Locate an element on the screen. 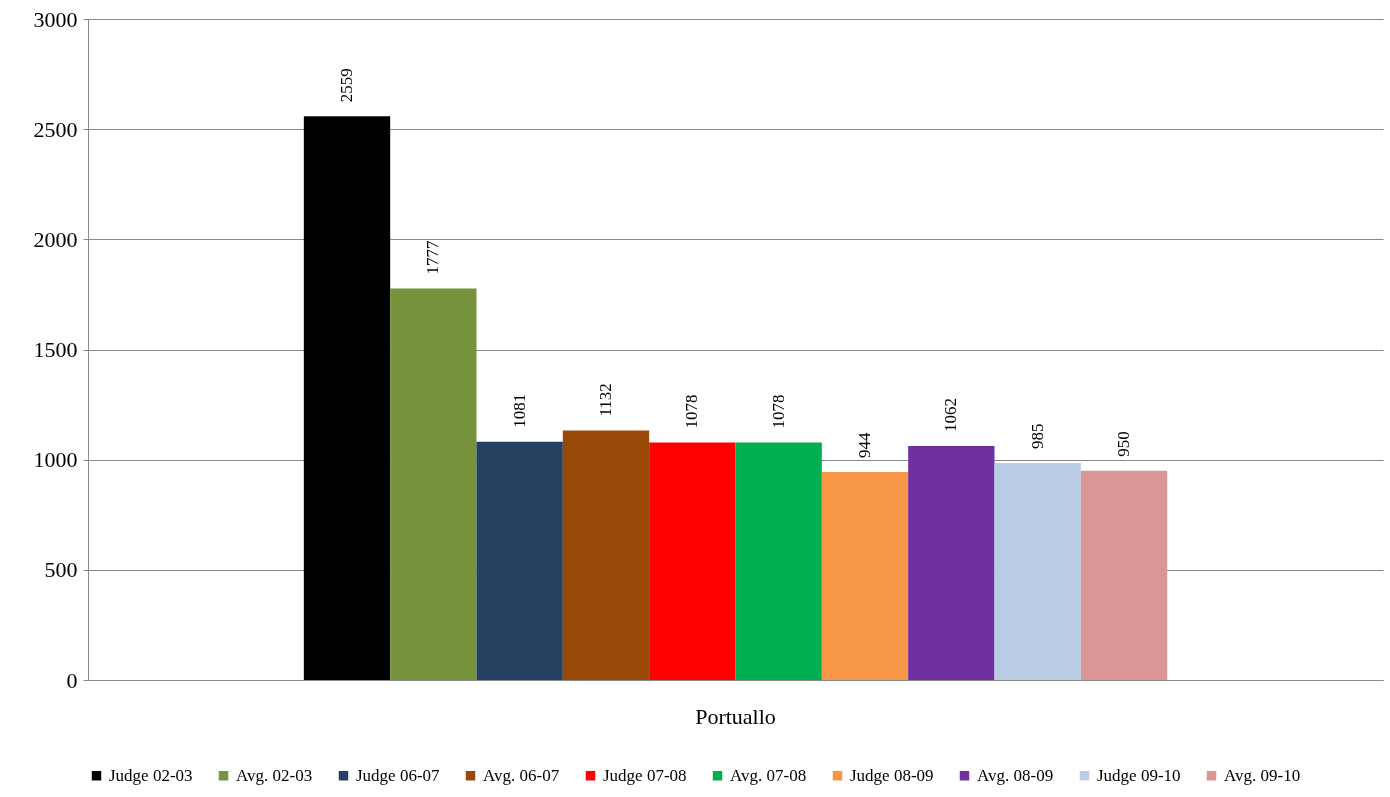  legend-label: Judge 07-08 is located at coordinates (645, 775).